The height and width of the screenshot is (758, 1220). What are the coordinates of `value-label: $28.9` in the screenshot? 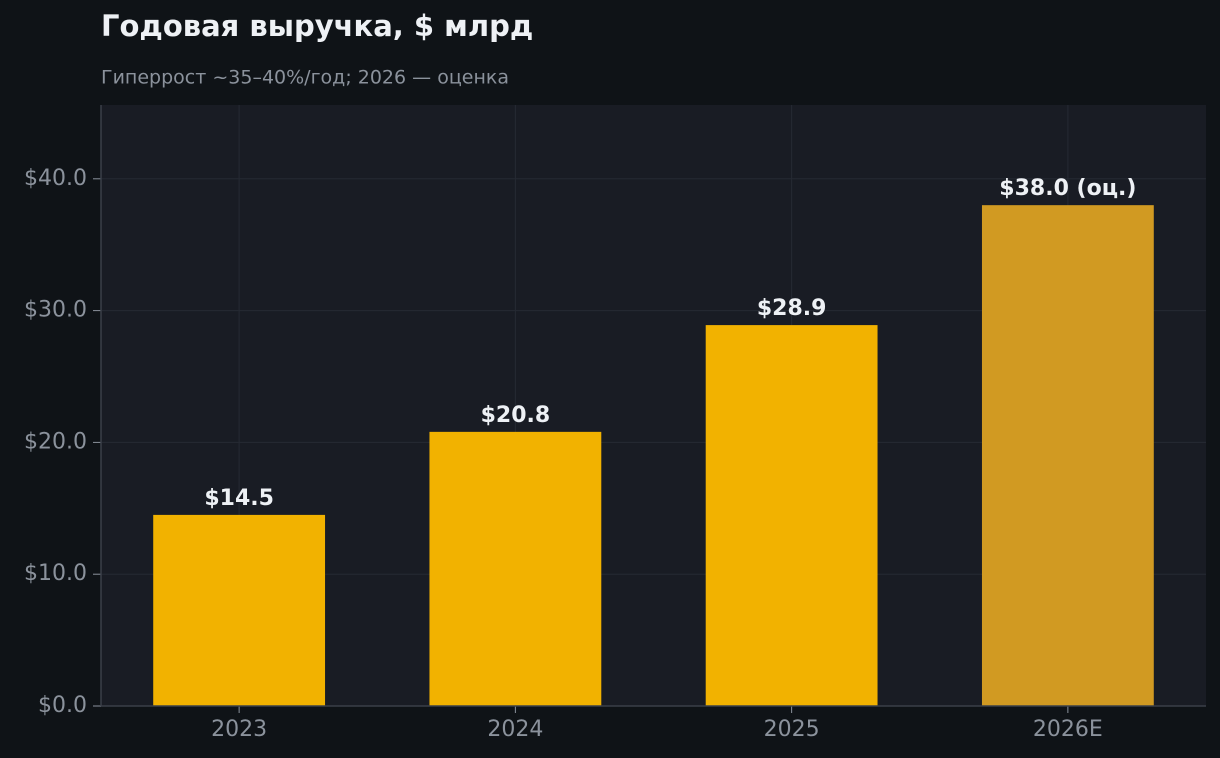 It's located at (792, 308).